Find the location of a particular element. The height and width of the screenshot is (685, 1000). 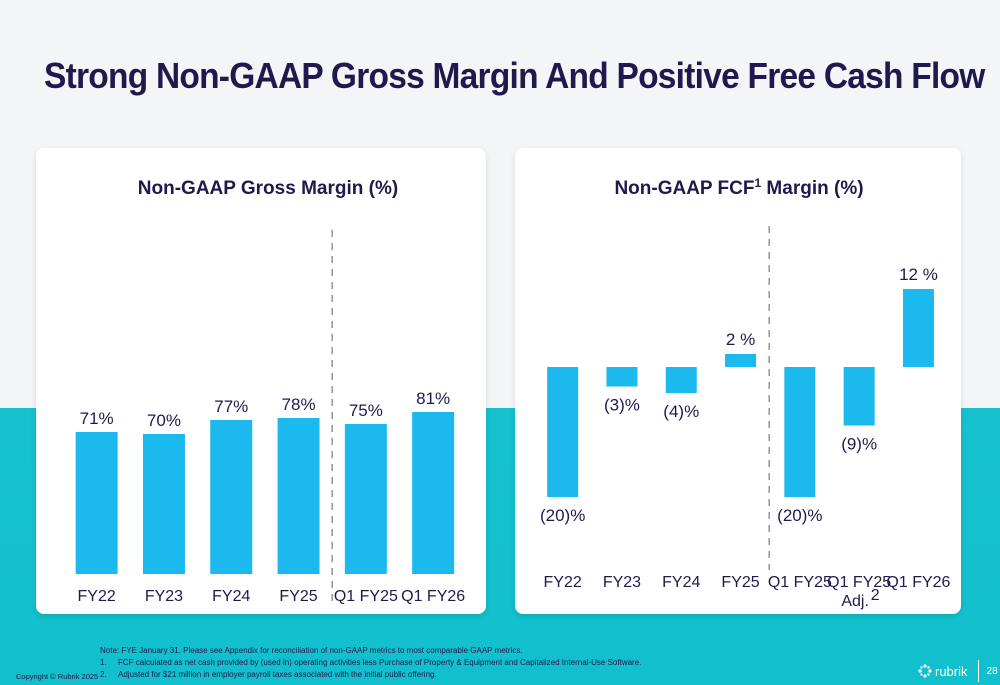

data-label: (4)% is located at coordinates (681, 411).